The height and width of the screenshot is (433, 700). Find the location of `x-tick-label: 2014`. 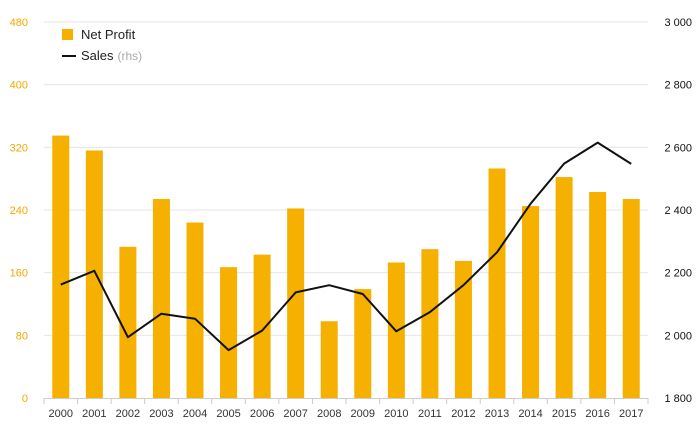

x-tick-label: 2014 is located at coordinates (530, 414).